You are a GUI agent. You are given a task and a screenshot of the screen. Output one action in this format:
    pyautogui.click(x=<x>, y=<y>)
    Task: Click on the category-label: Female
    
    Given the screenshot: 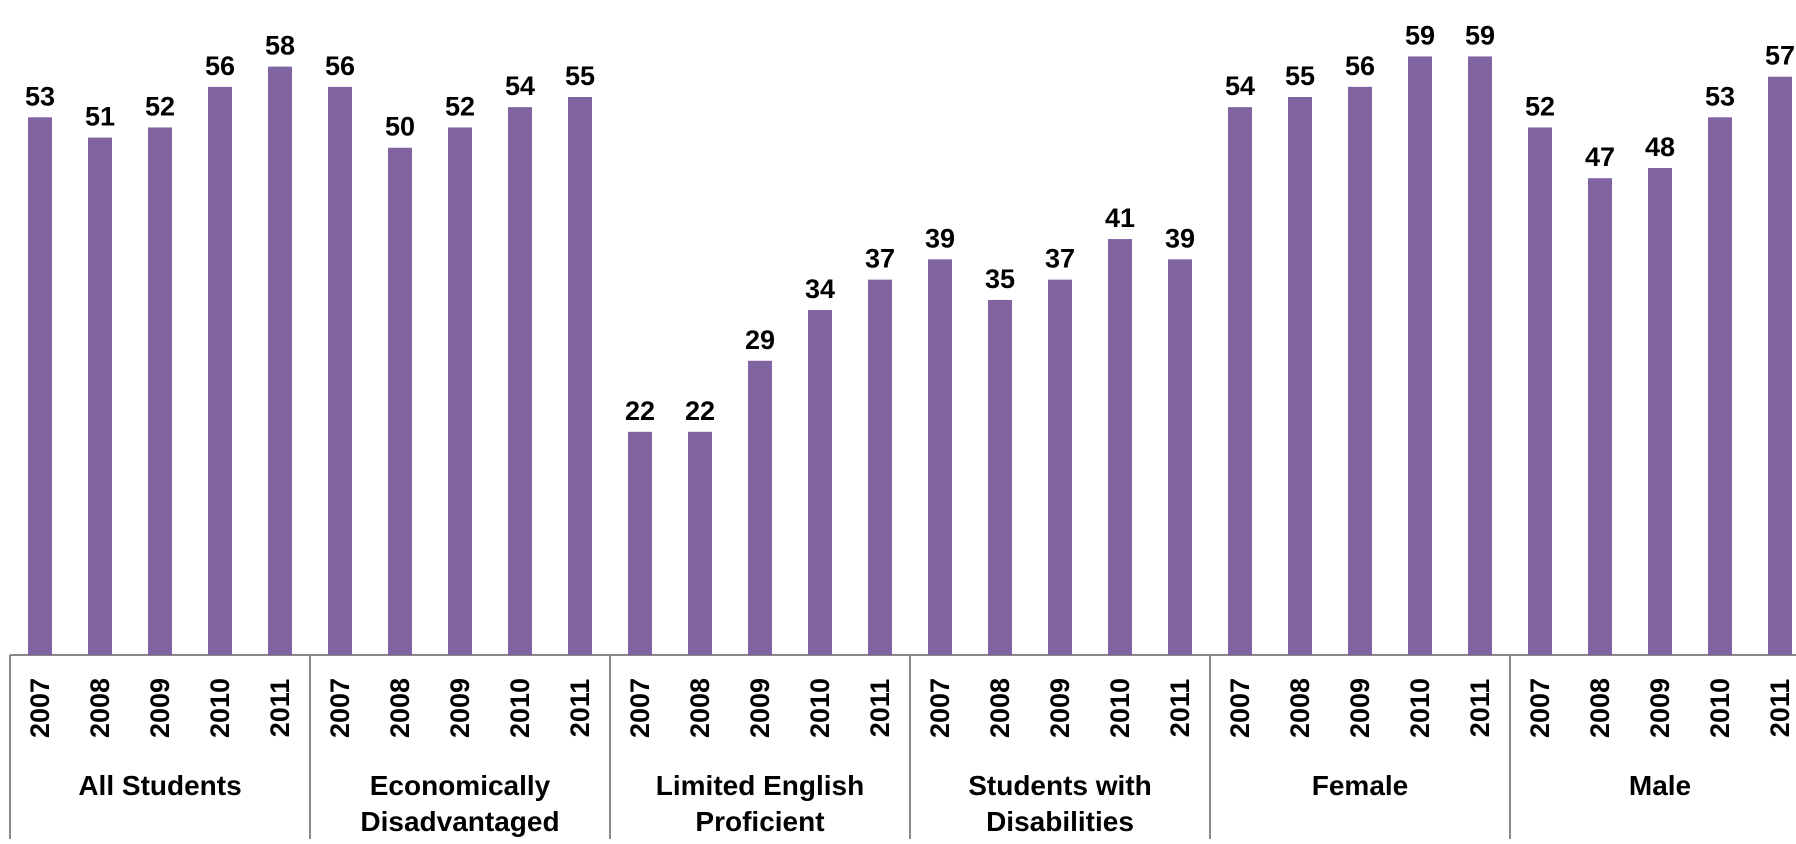 What is the action you would take?
    pyautogui.click(x=1360, y=785)
    